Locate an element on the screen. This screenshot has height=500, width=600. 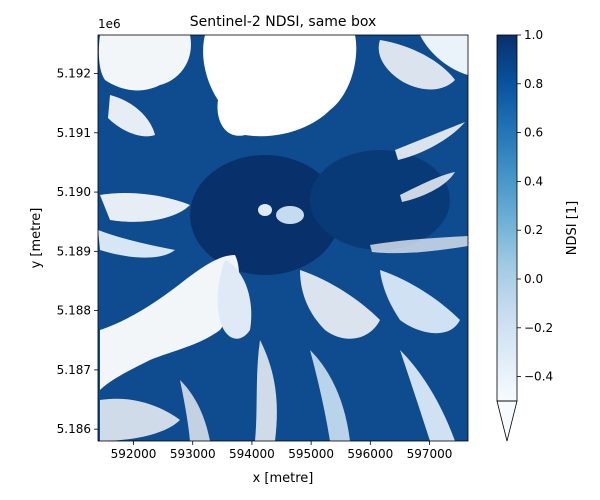
y-tick-label: 5.186 is located at coordinates (74, 429).